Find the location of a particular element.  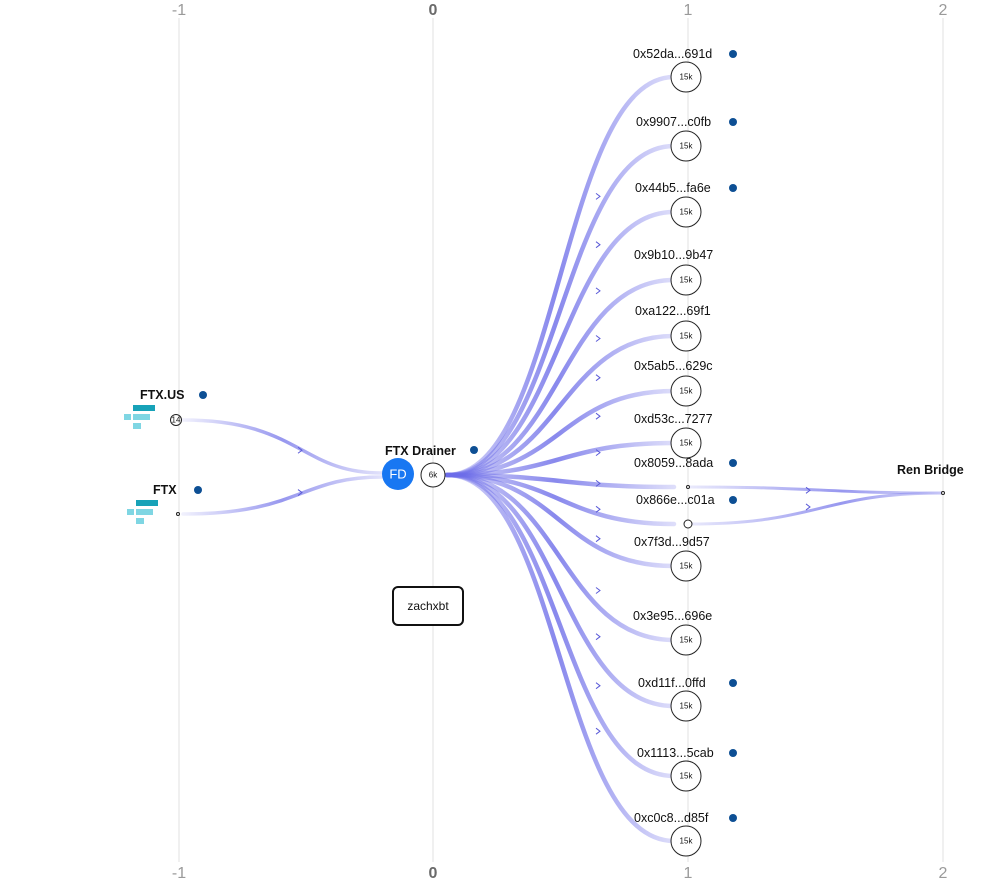

hub-initials: FD is located at coordinates (397, 474).